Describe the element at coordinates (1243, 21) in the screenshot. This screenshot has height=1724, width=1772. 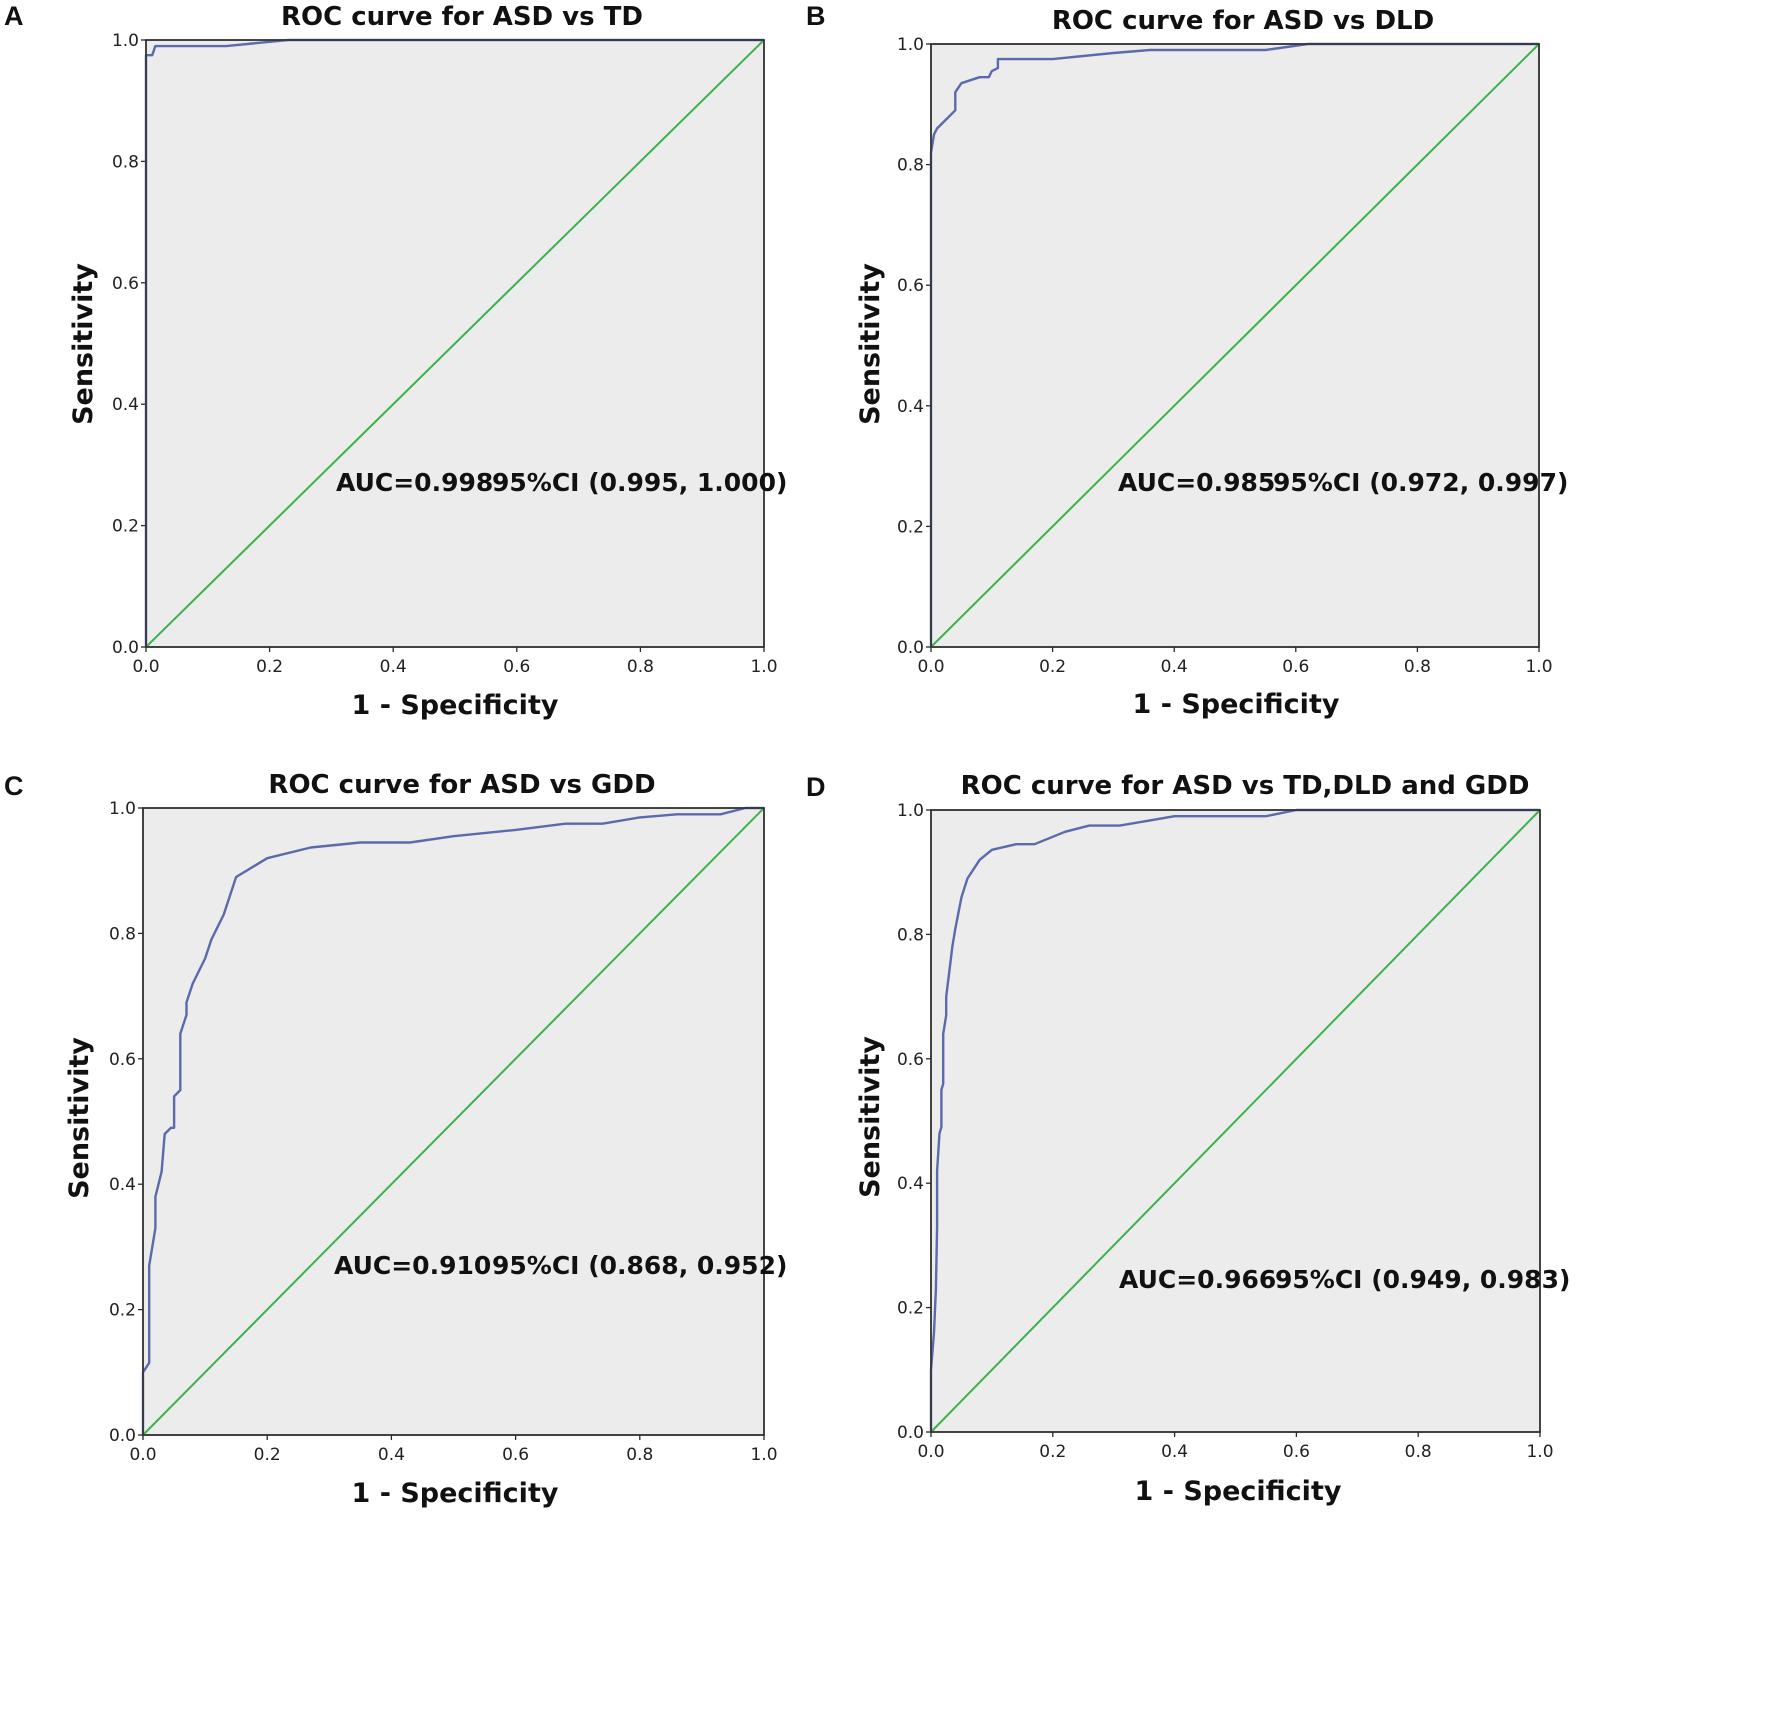
I see `chart-title: ROC curve for ASD vs DLD` at that location.